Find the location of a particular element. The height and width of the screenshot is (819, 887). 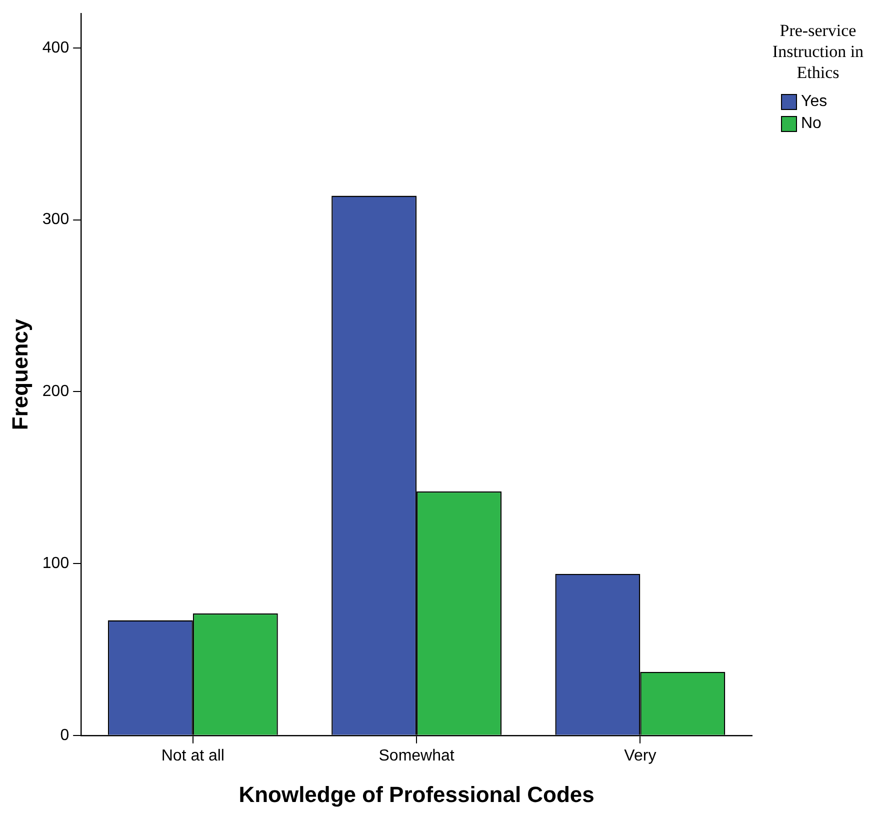

y-tick-label: 300 is located at coordinates (56, 219).